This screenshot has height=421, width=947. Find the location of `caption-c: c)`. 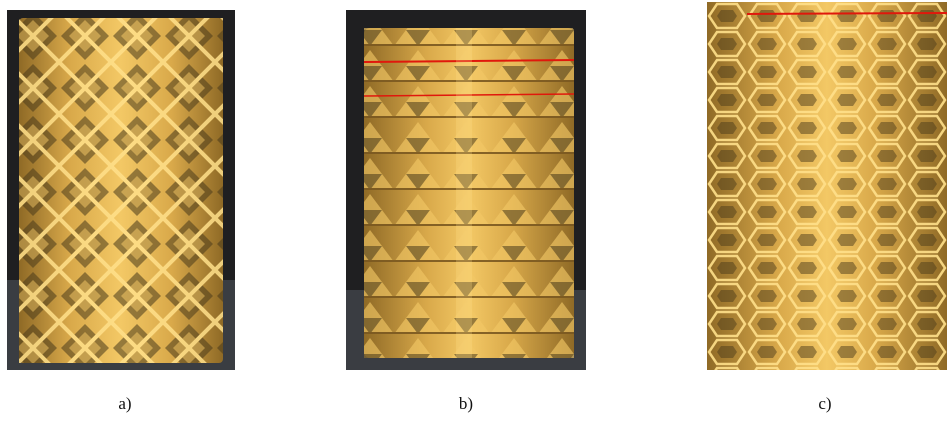

caption-c: c) is located at coordinates (825, 403).